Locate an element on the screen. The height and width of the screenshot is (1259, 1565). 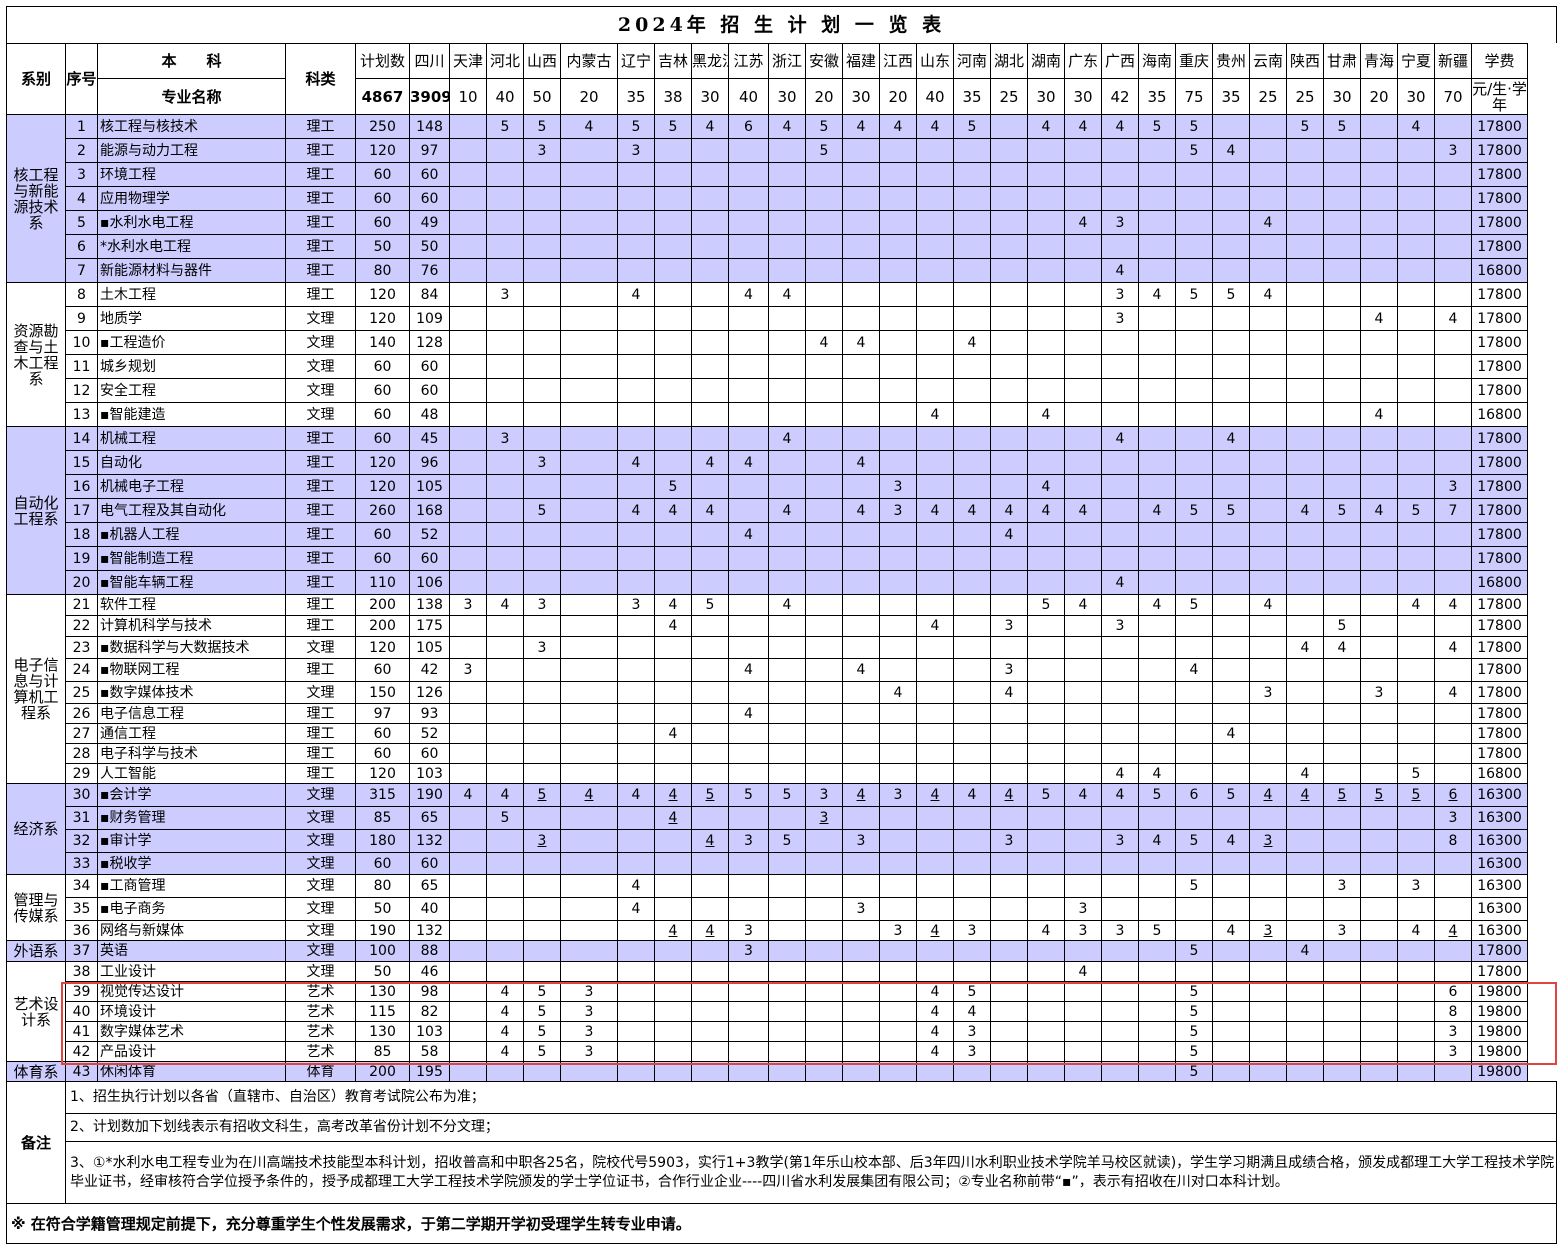
seq-cell: 7 is located at coordinates (81, 270).